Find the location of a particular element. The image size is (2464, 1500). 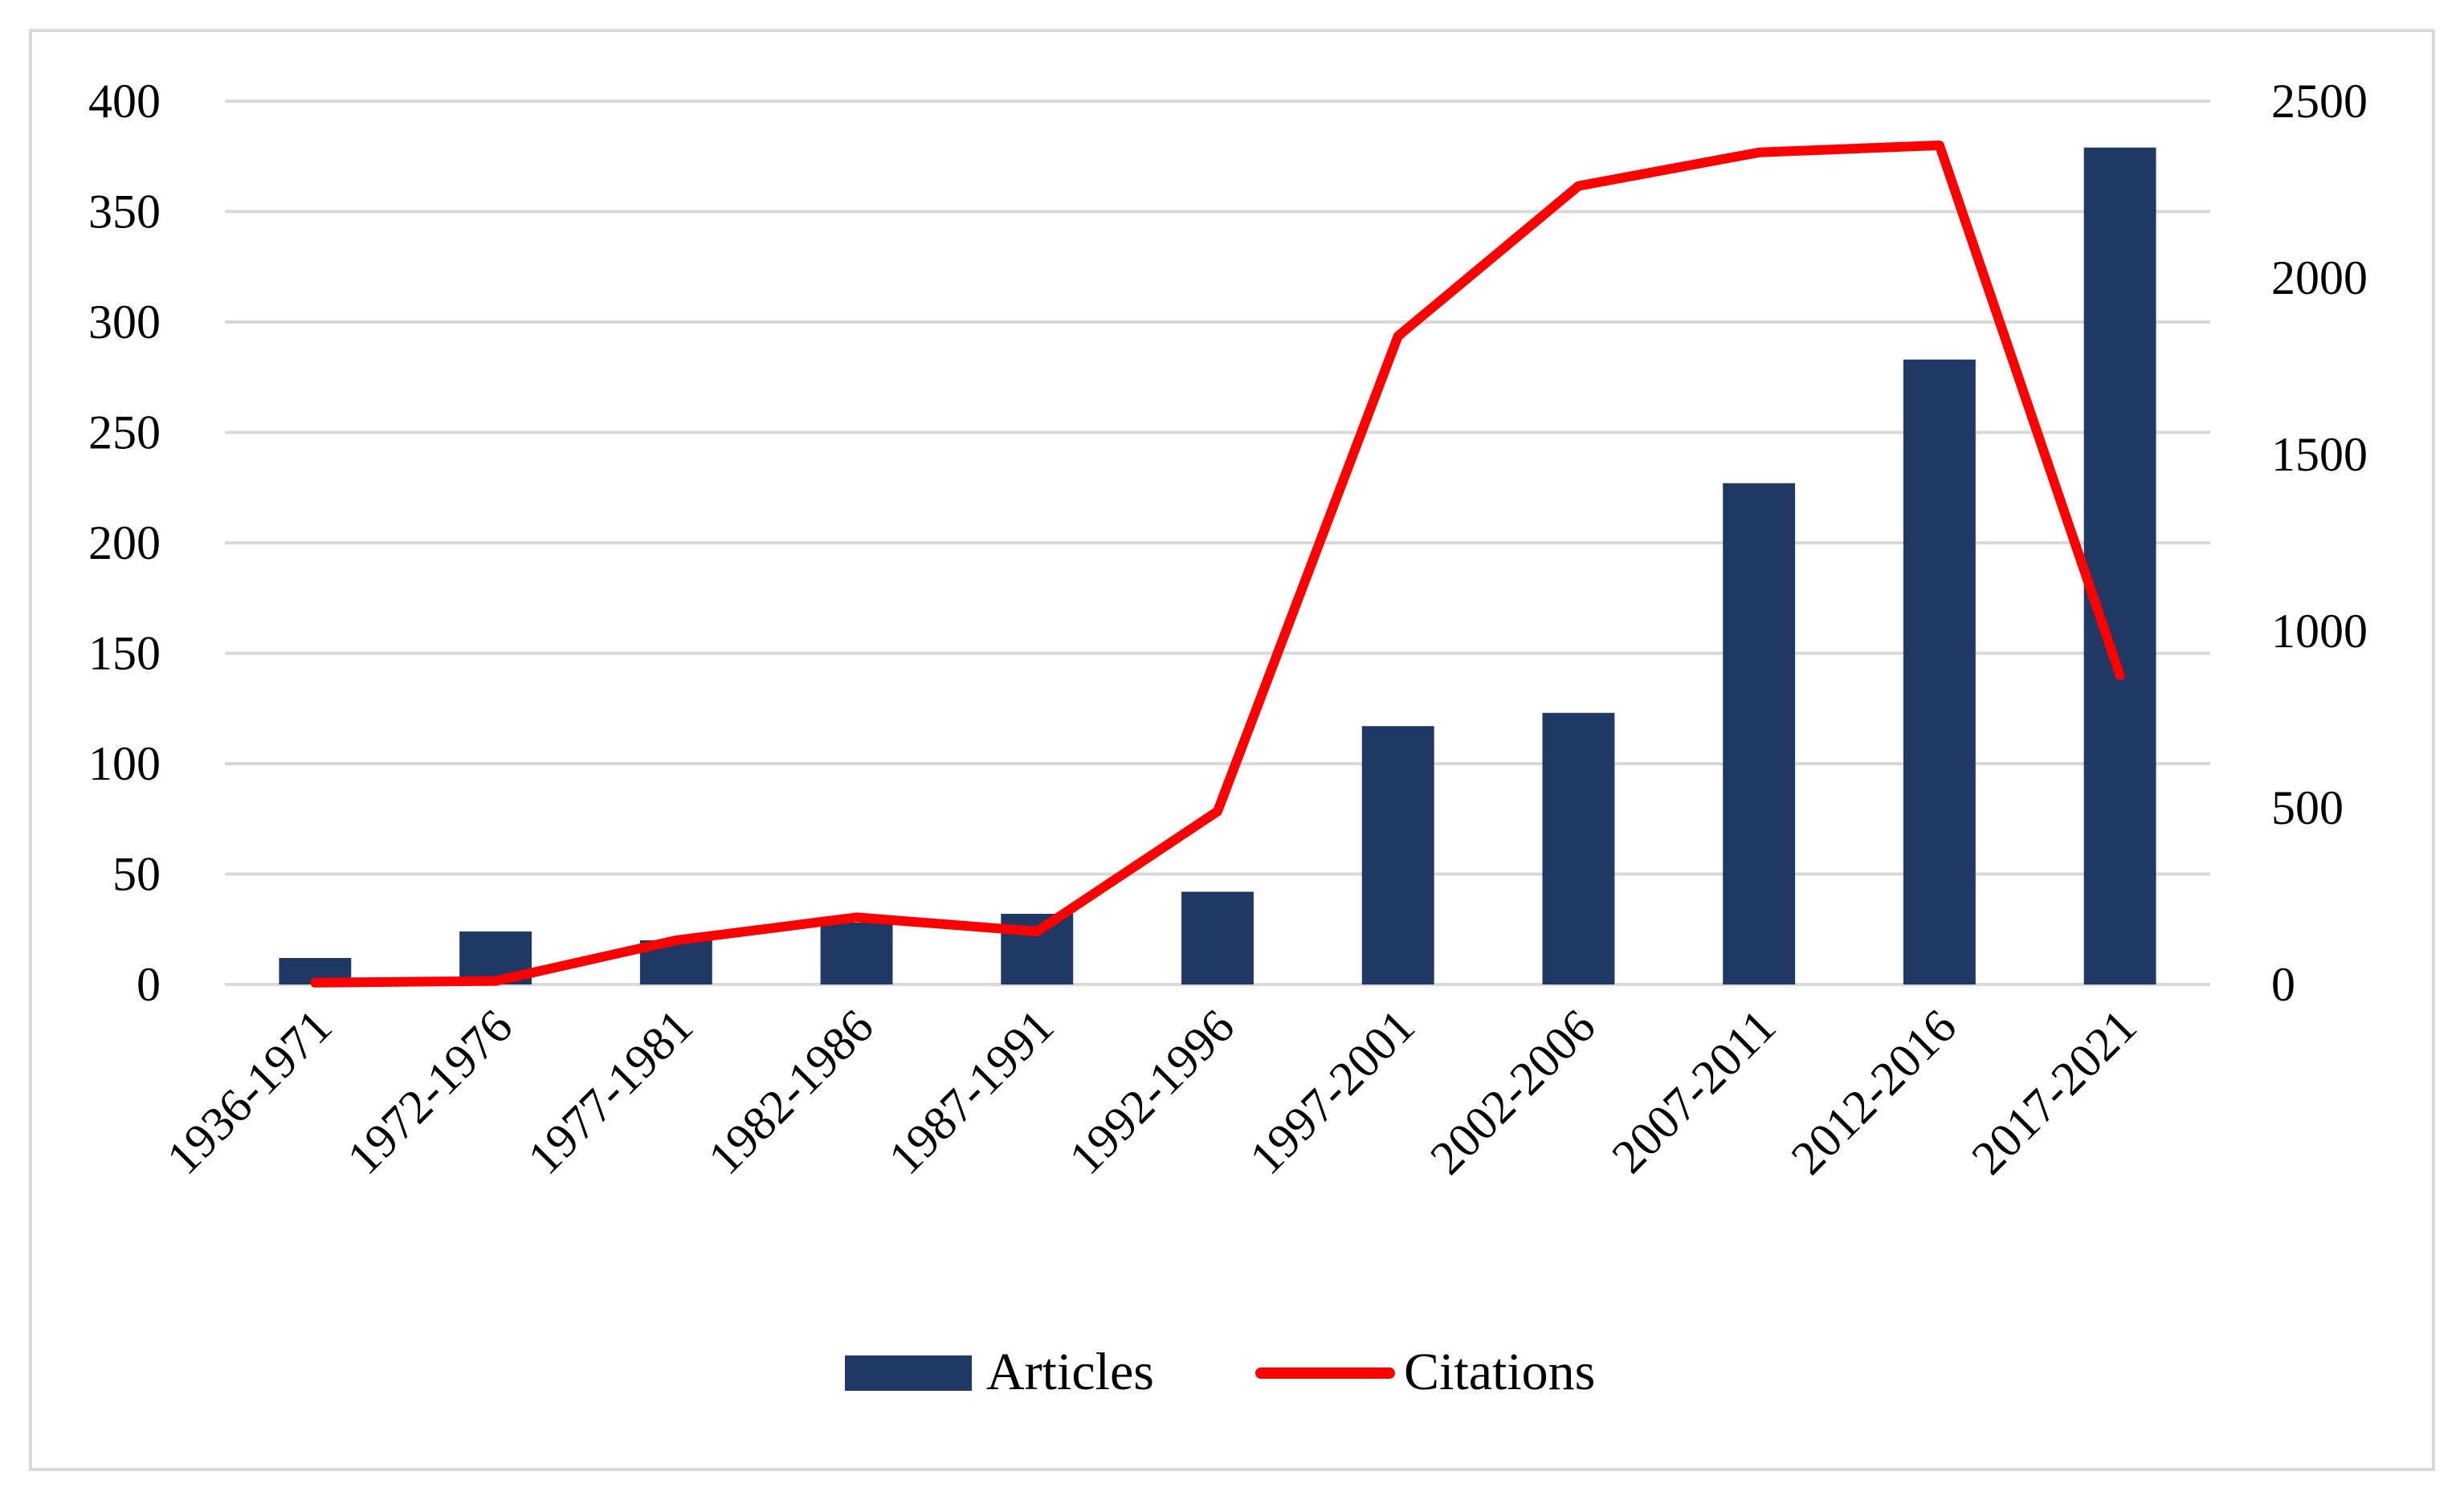

right-tick-label: 500 is located at coordinates (2307, 807).